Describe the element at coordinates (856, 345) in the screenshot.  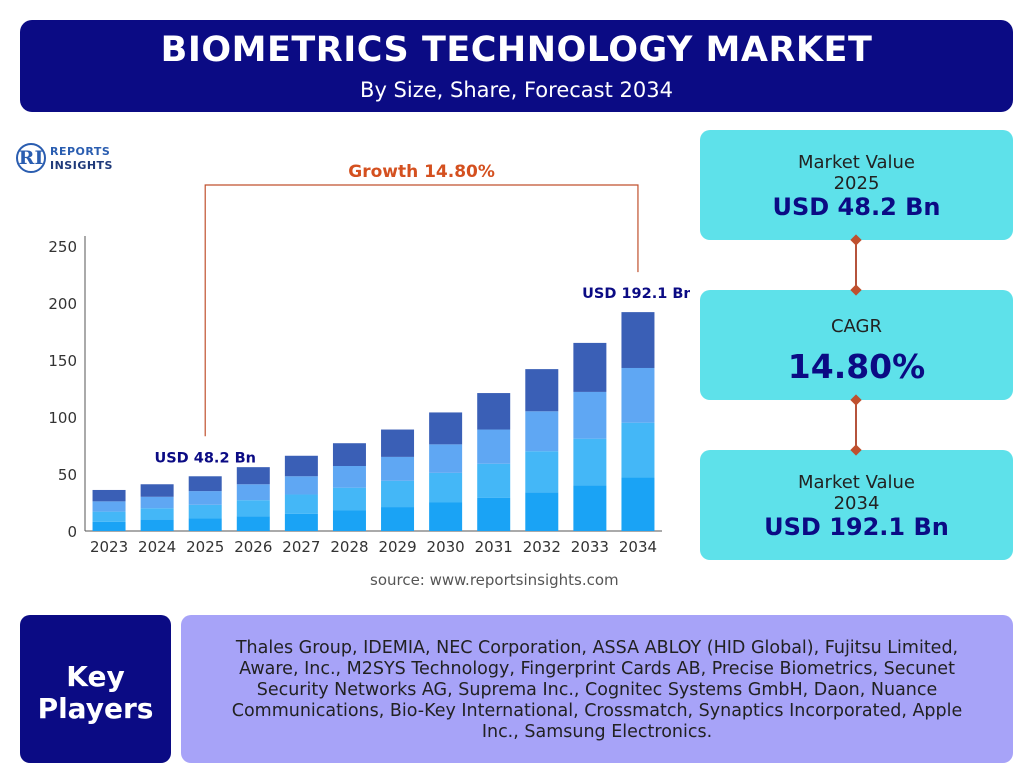
I see `cagr-card: CAGR 14.80%` at that location.